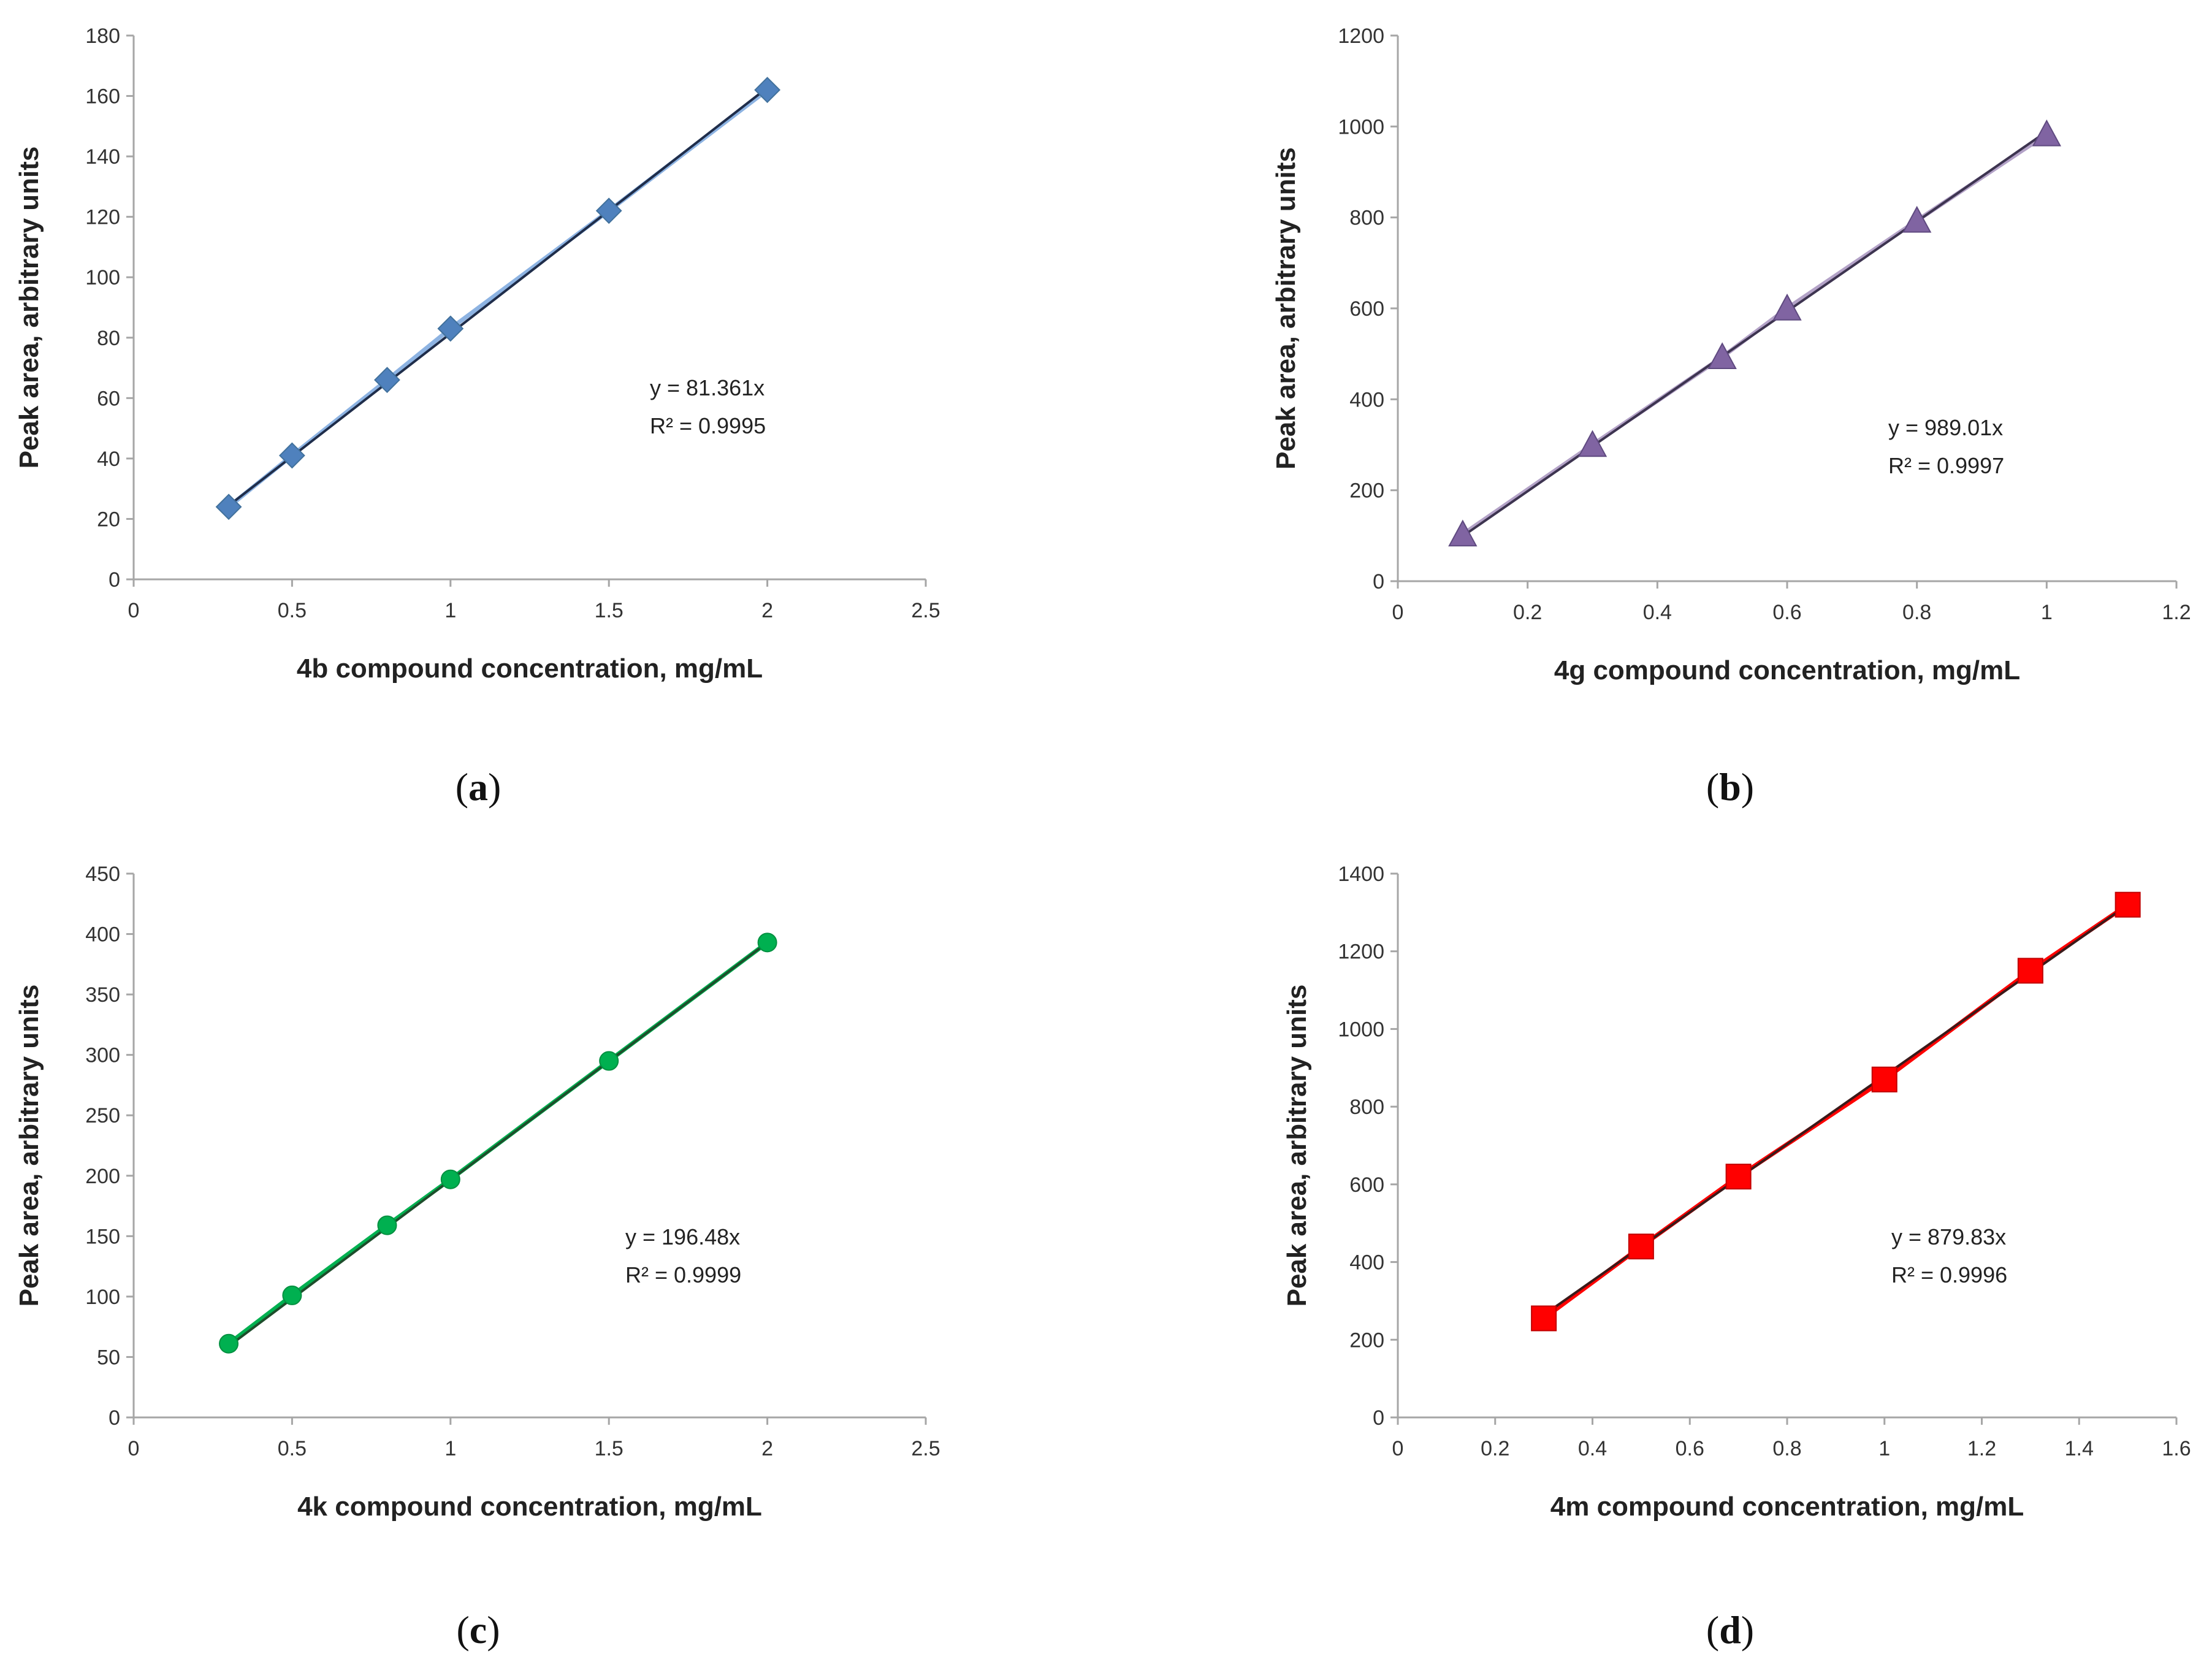 The width and height of the screenshot is (2212, 1670). I want to click on panel-caption-letter: d, so click(1730, 1630).